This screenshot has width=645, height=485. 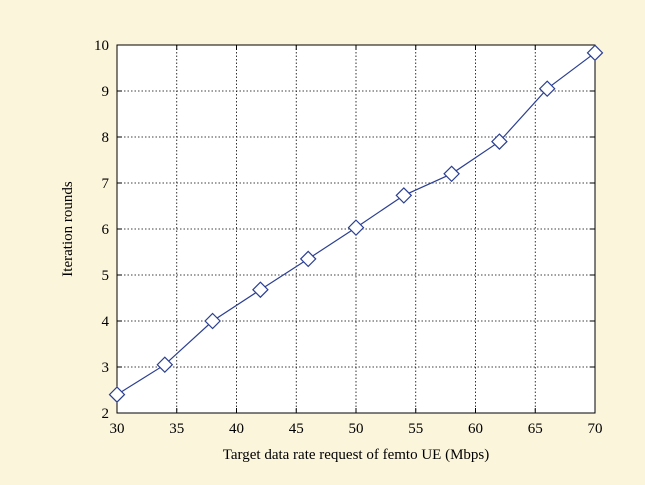 I want to click on x-tick-label: 60, so click(x=475, y=429).